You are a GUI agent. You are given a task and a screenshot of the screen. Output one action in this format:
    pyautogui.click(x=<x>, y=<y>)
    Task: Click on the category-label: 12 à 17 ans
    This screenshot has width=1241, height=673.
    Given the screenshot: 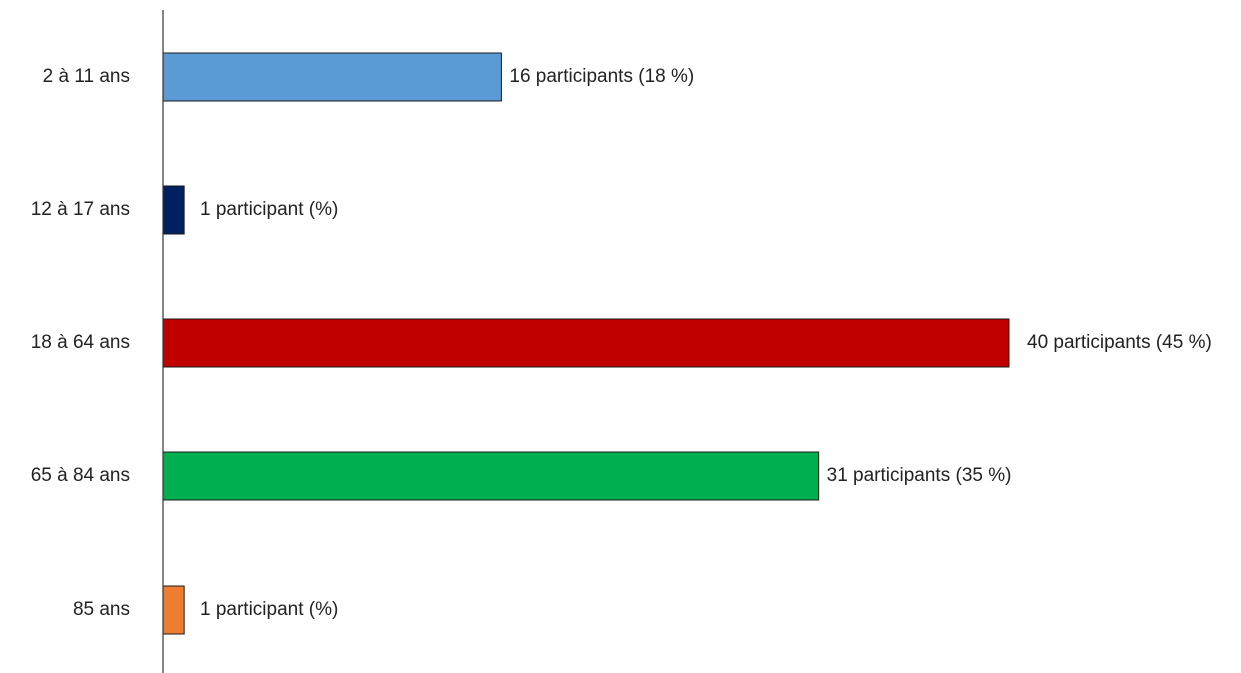 What is the action you would take?
    pyautogui.click(x=80, y=209)
    